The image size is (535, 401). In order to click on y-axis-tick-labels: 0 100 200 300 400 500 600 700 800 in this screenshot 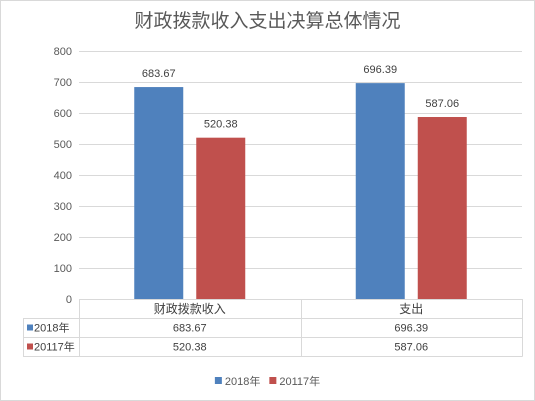, I will do `click(63, 176)`.